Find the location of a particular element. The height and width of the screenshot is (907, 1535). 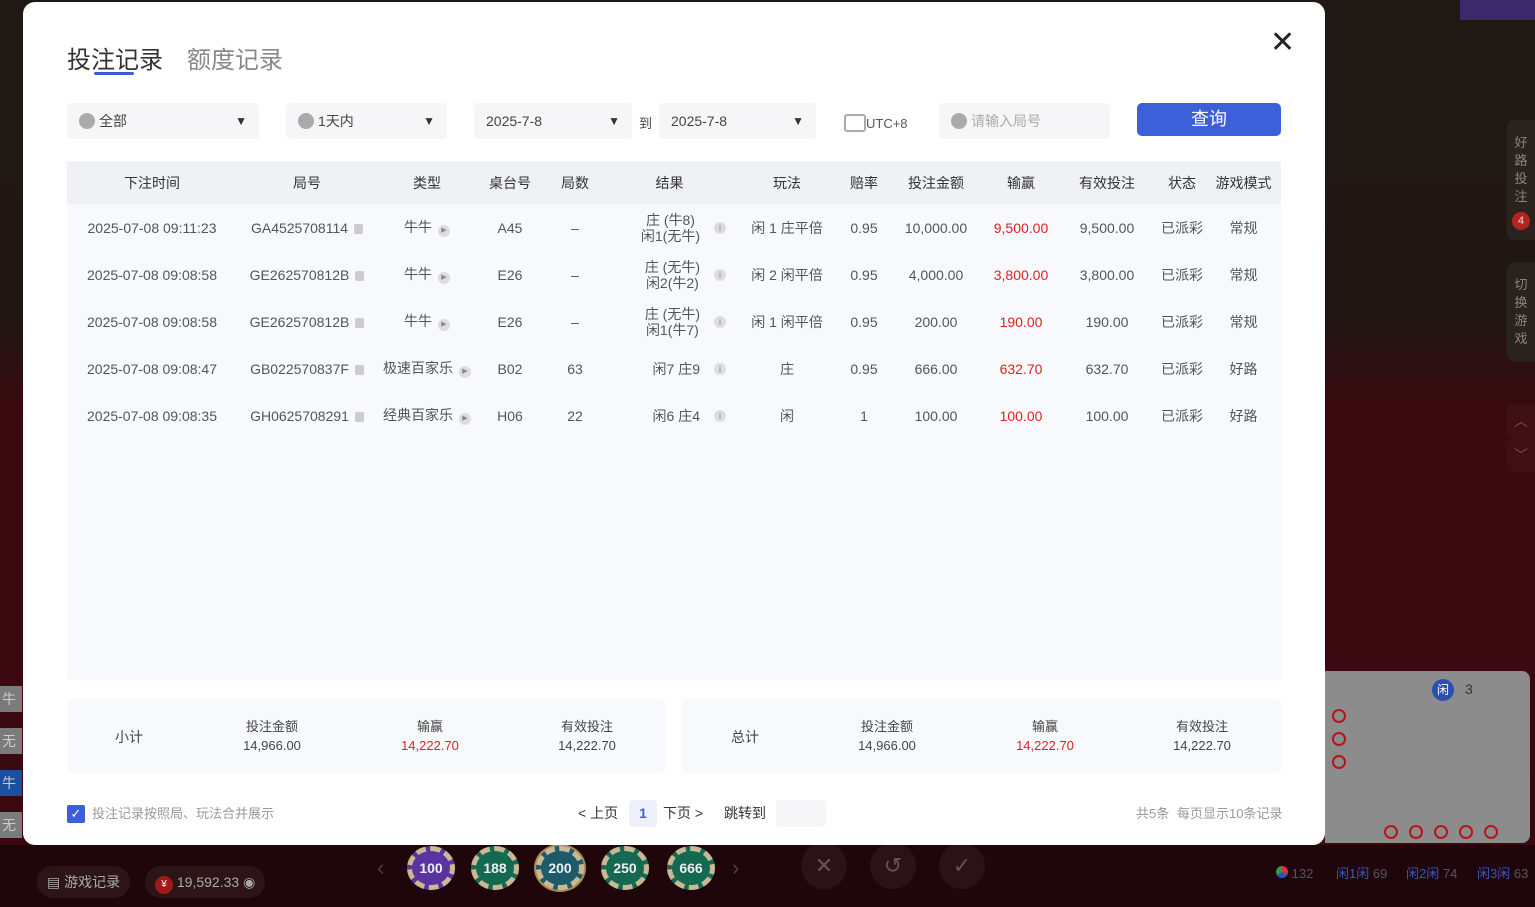

chevron-left-icon: ‹ is located at coordinates (381, 867).